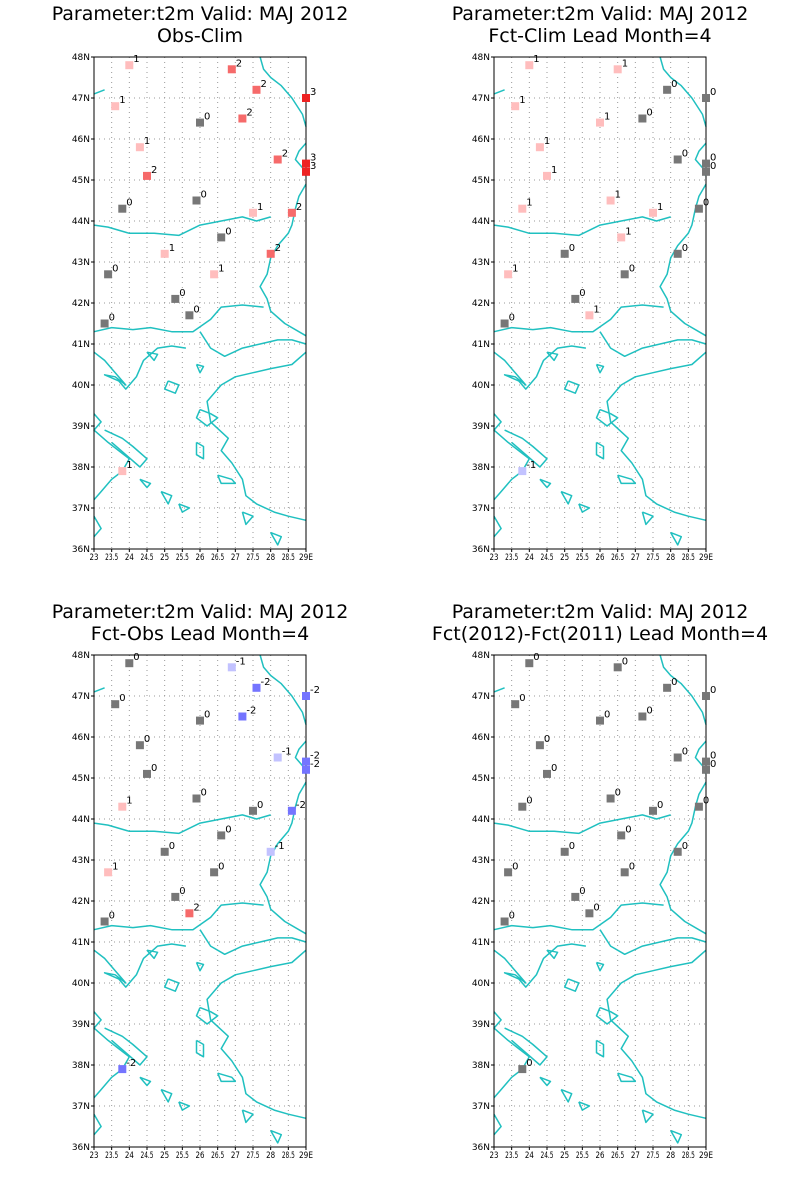  What do you see at coordinates (280, 846) in the screenshot?
I see `station-value-label: -1` at bounding box center [280, 846].